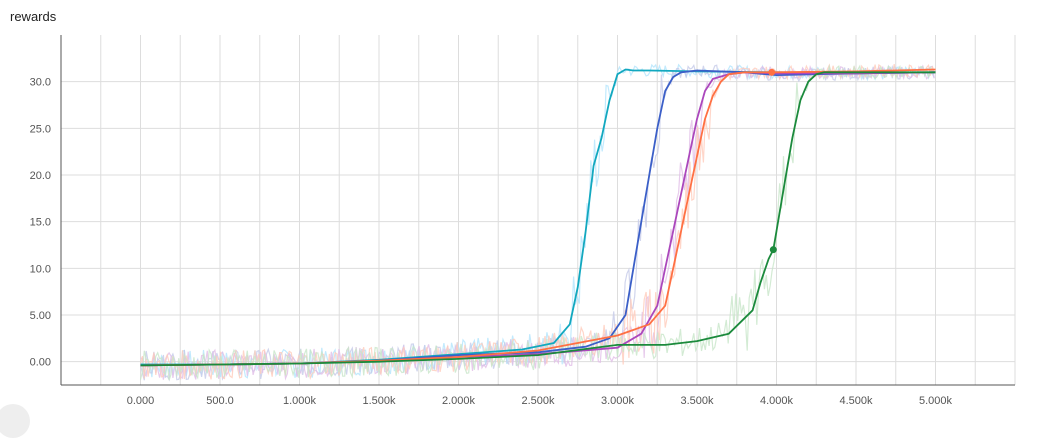  What do you see at coordinates (40, 83) in the screenshot?
I see `y-tick-label: 30.0` at bounding box center [40, 83].